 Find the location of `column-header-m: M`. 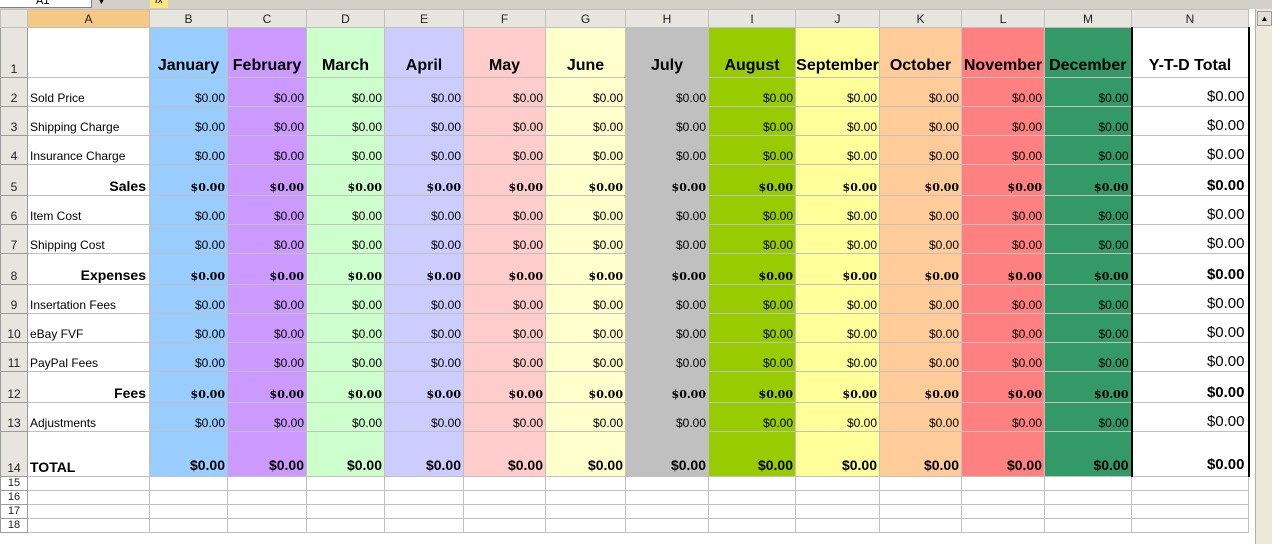

column-header-m: M is located at coordinates (1088, 18).